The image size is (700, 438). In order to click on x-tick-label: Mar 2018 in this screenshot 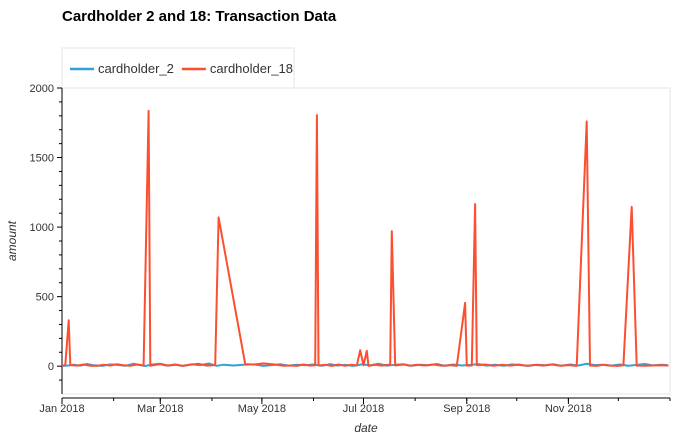, I will do `click(160, 409)`.